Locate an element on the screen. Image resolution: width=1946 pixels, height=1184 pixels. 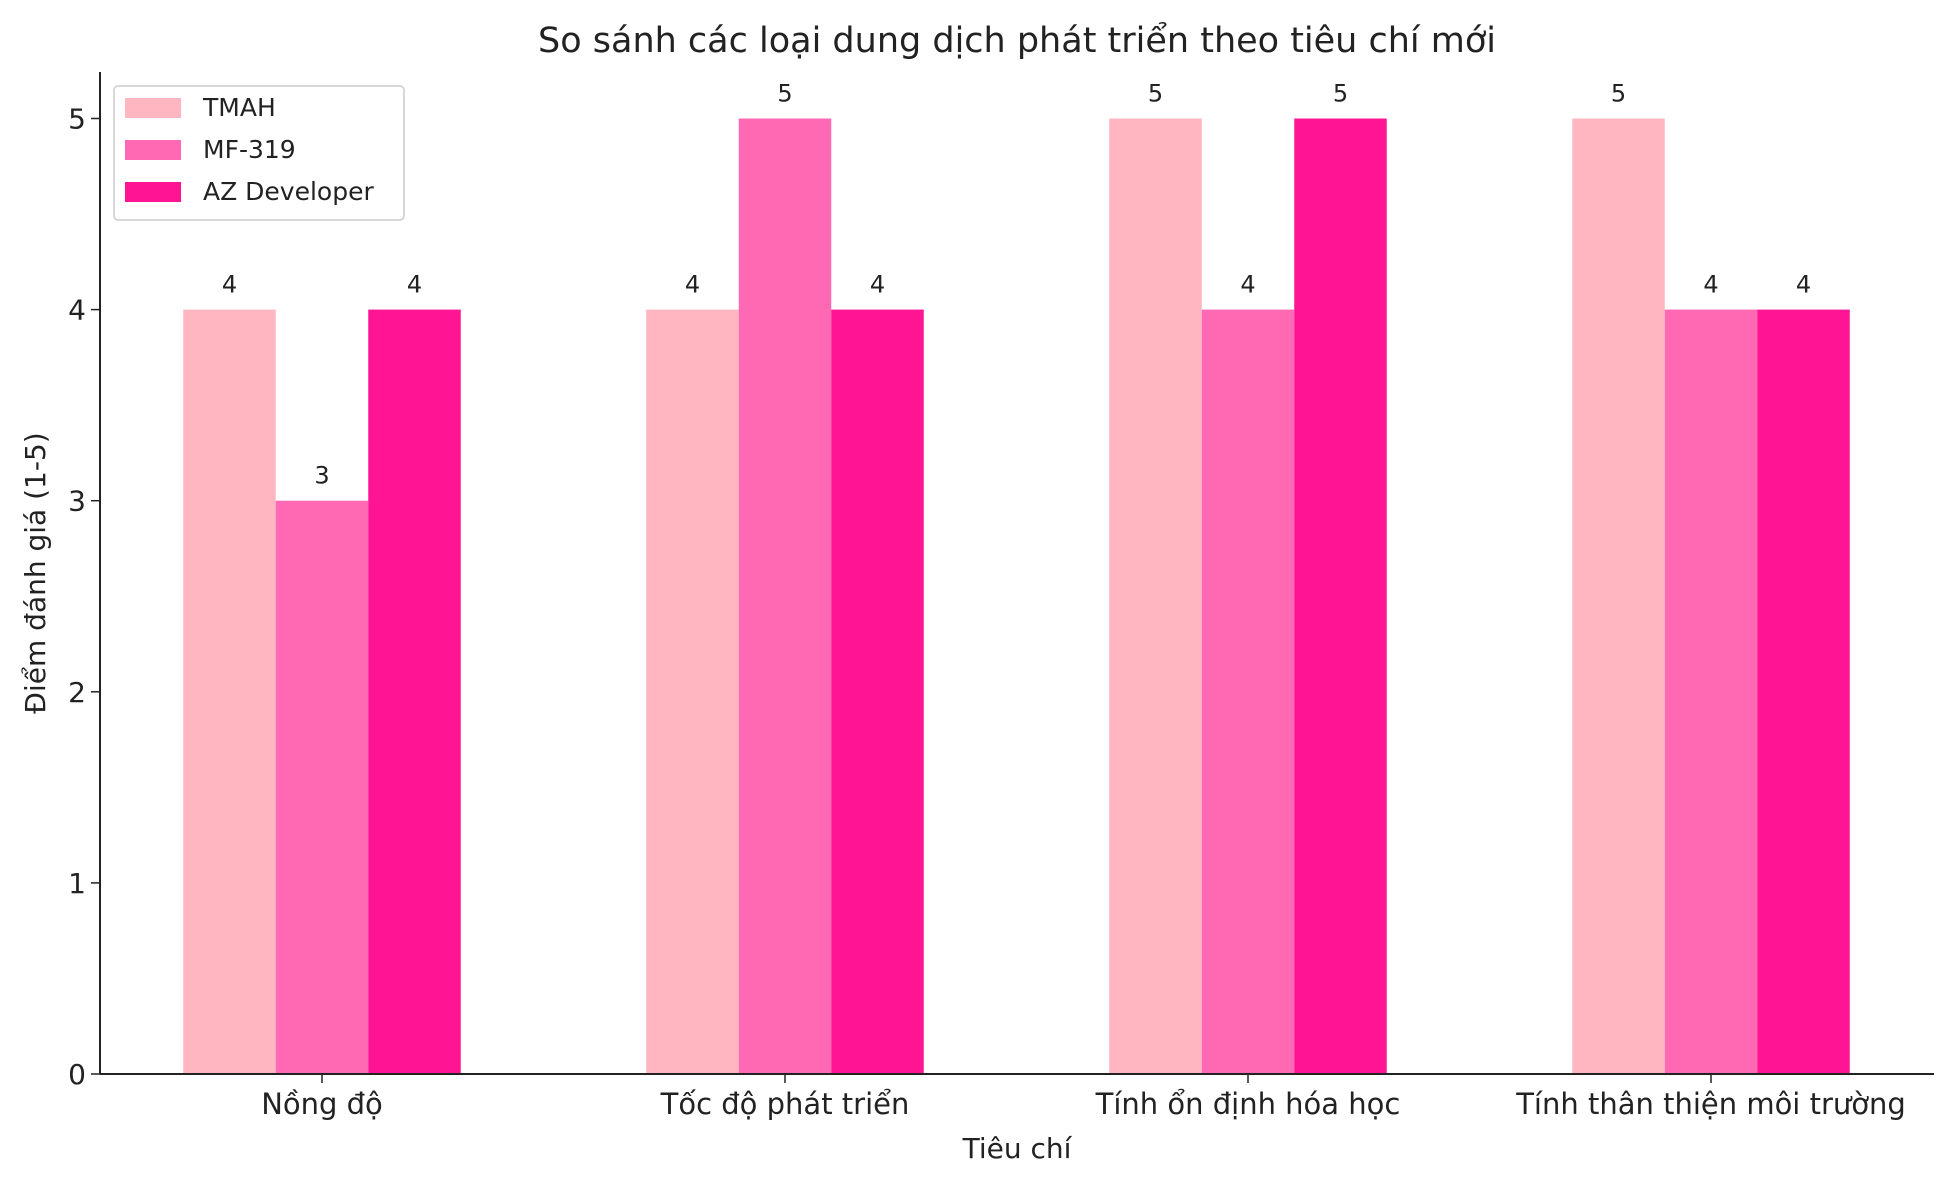
y-tick-label: 5 is located at coordinates (77, 119).